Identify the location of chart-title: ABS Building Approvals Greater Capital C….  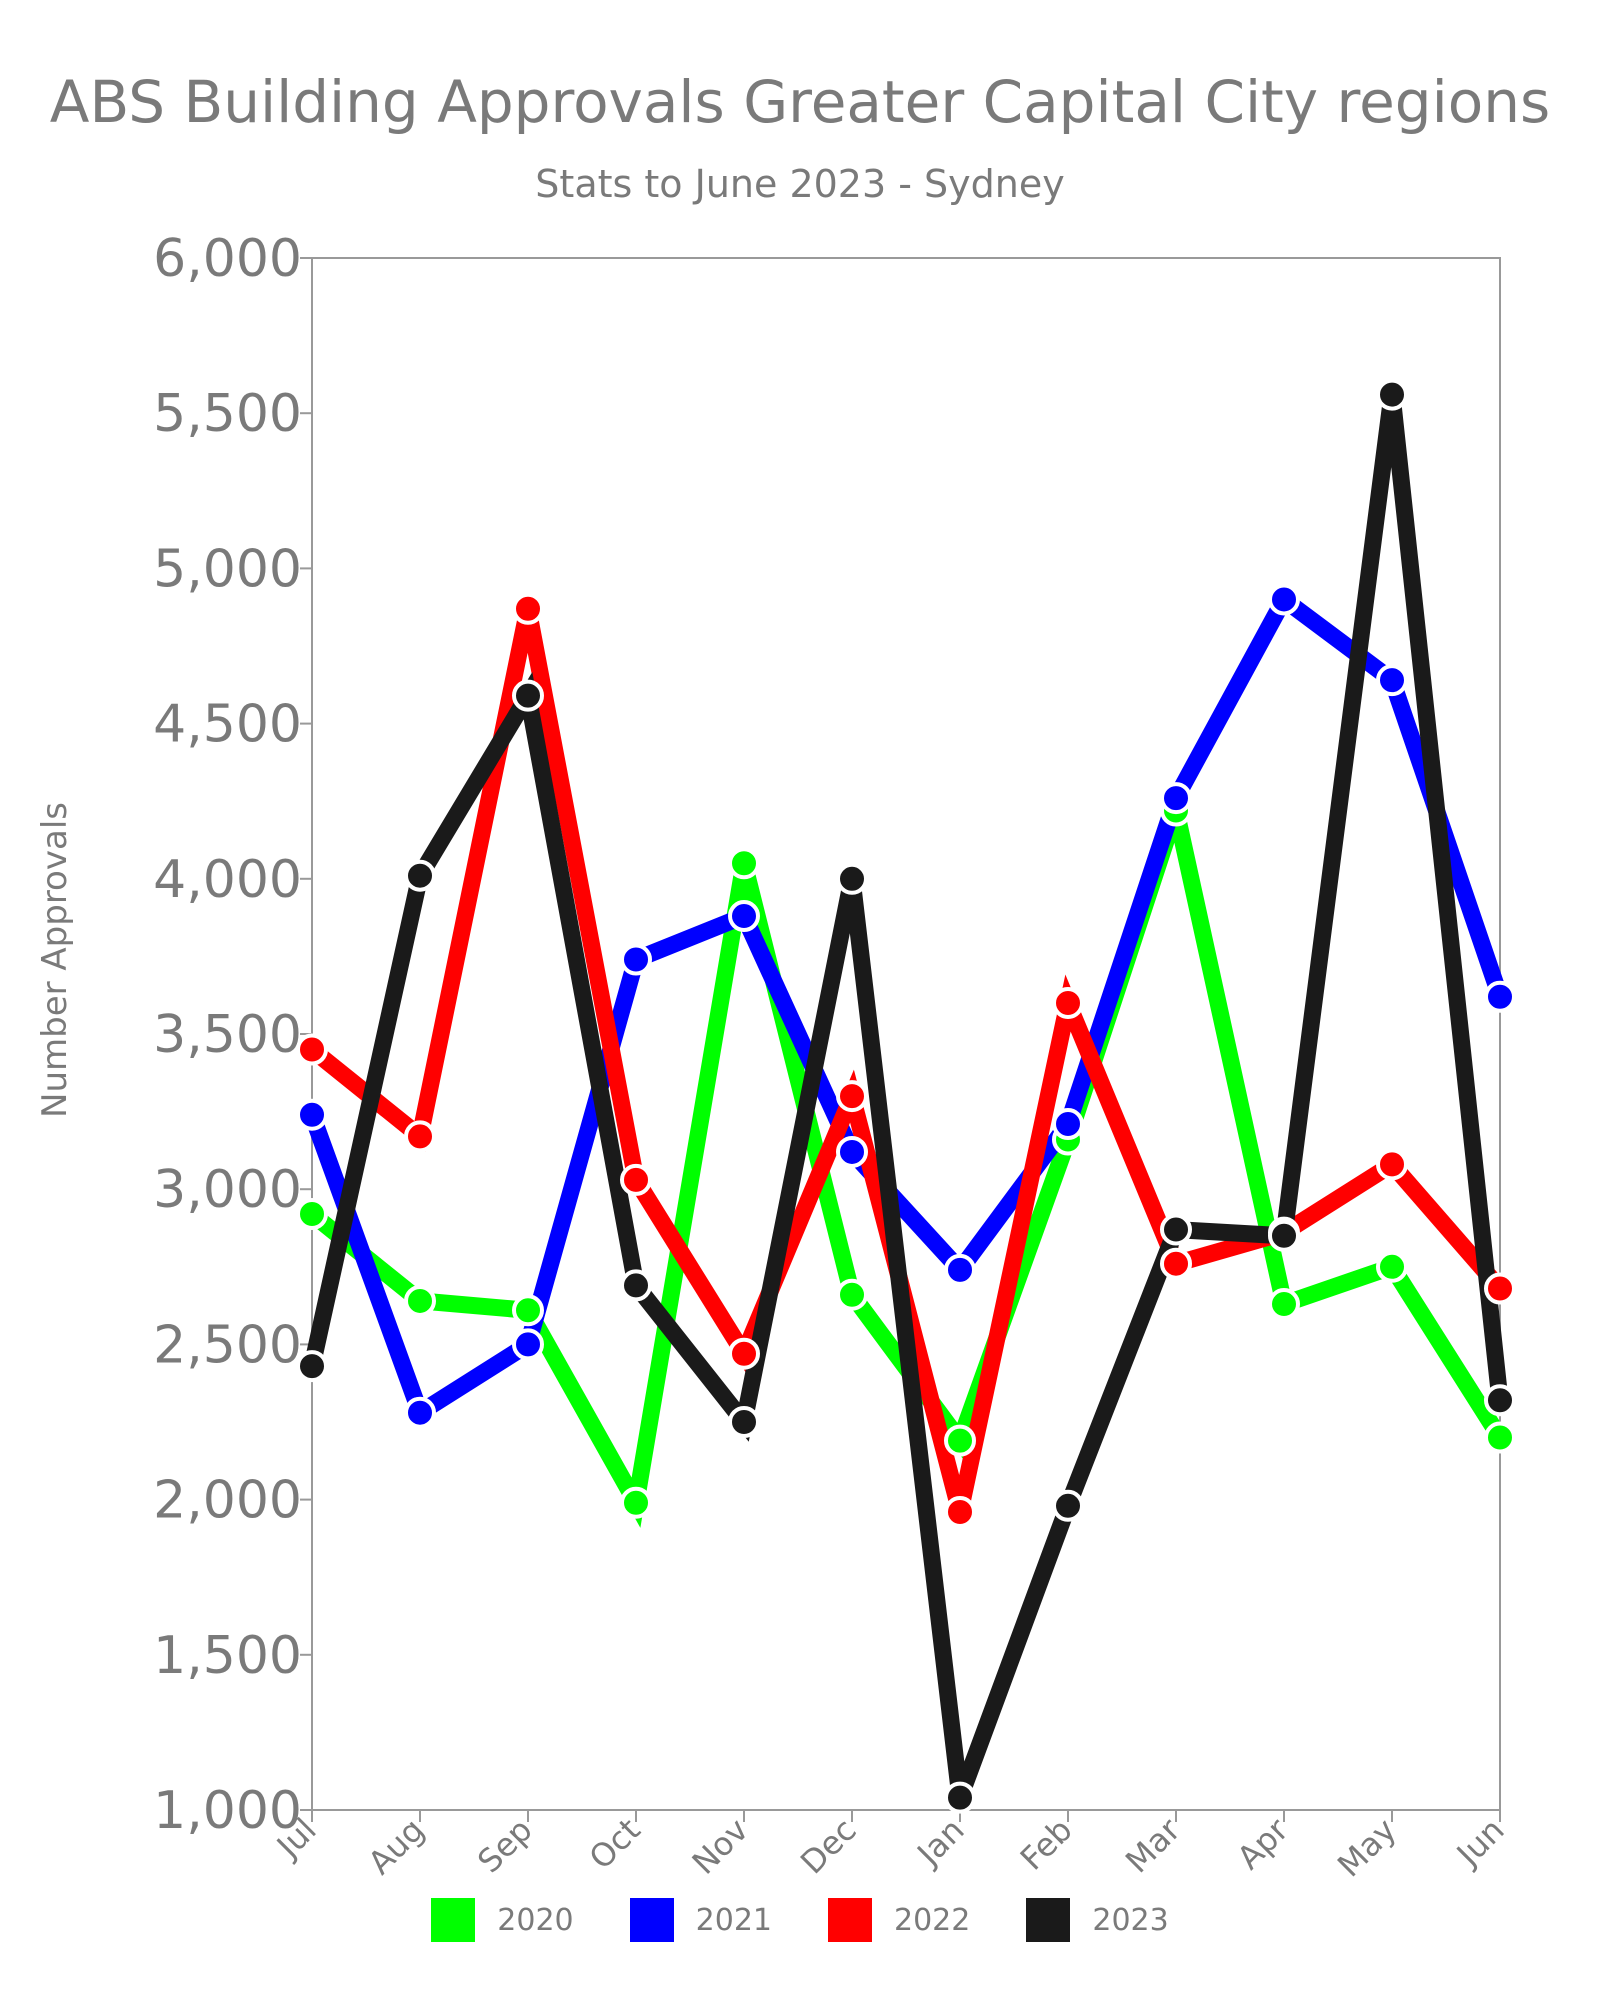
(800, 102).